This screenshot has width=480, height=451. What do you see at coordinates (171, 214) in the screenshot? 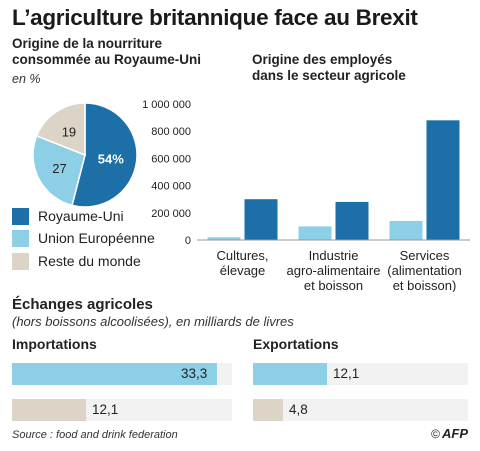
I see `y-tick-label: 200 000` at bounding box center [171, 214].